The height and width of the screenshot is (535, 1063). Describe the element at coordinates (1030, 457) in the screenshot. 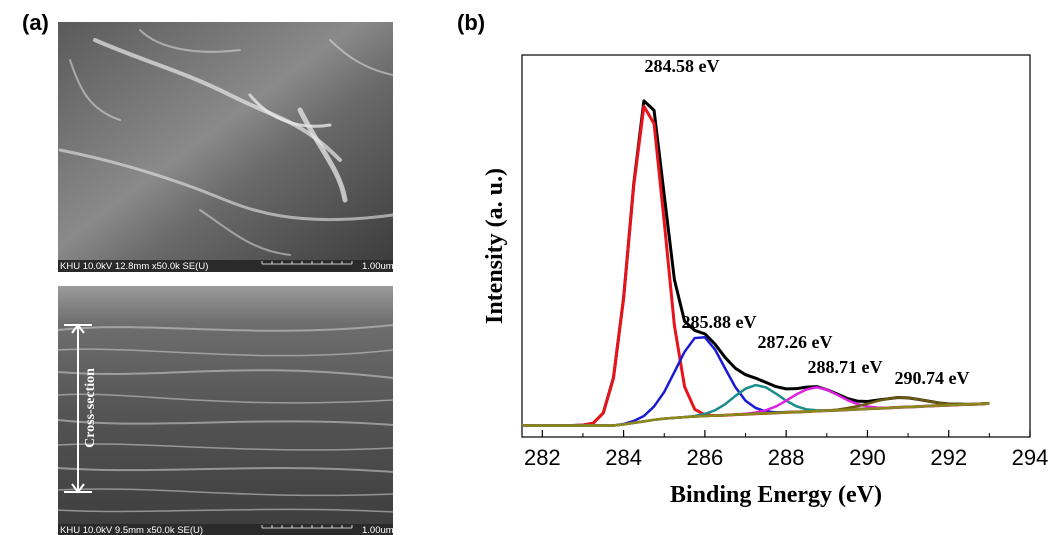

I see `x-tick-label: 294` at that location.